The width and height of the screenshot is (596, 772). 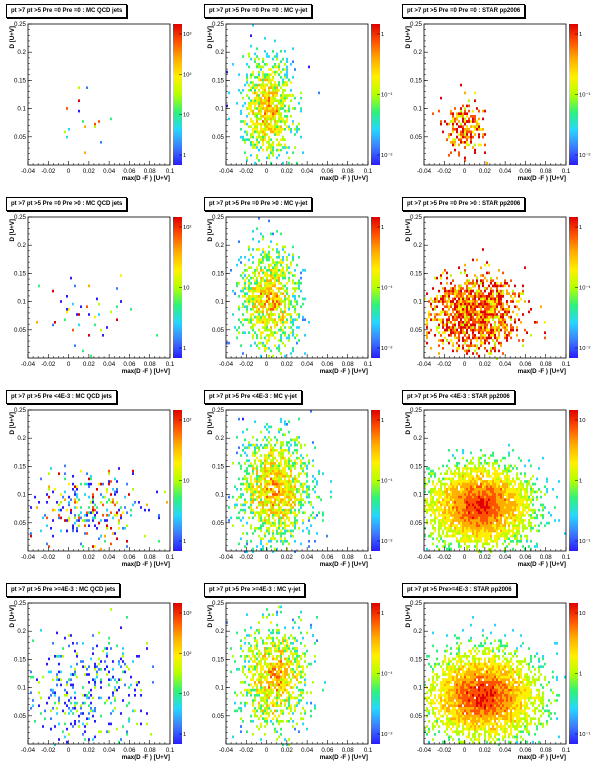 What do you see at coordinates (495, 94) in the screenshot?
I see `plot-area` at bounding box center [495, 94].